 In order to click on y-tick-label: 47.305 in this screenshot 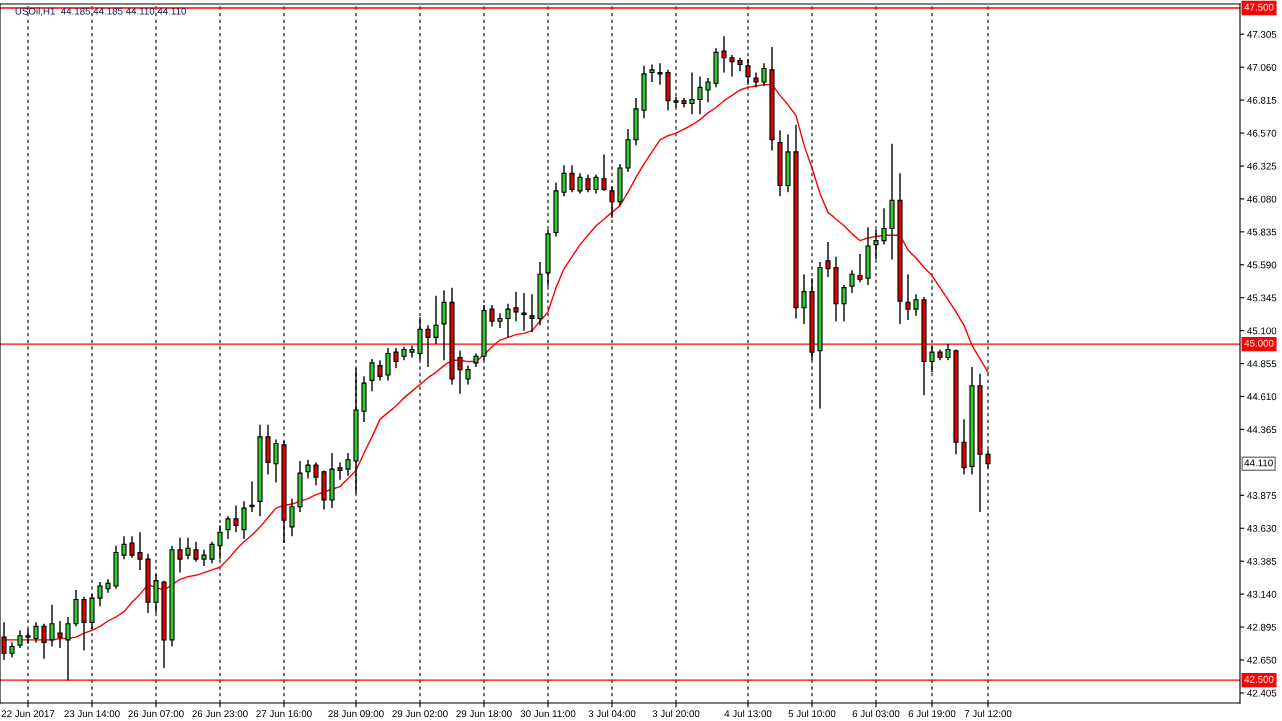, I will do `click(1262, 34)`.